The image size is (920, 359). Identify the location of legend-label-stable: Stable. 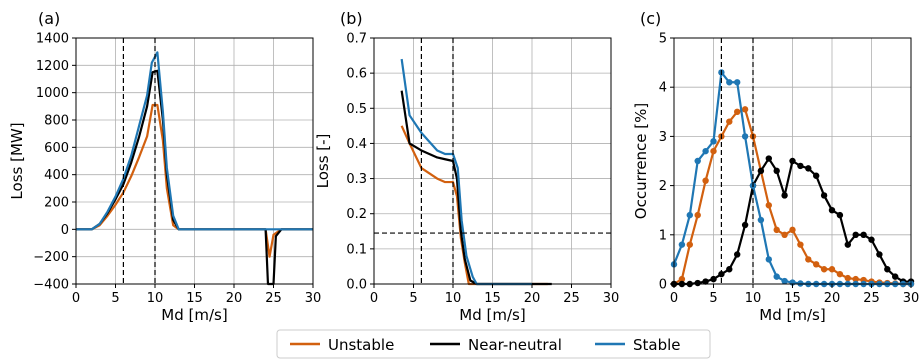
(657, 345).